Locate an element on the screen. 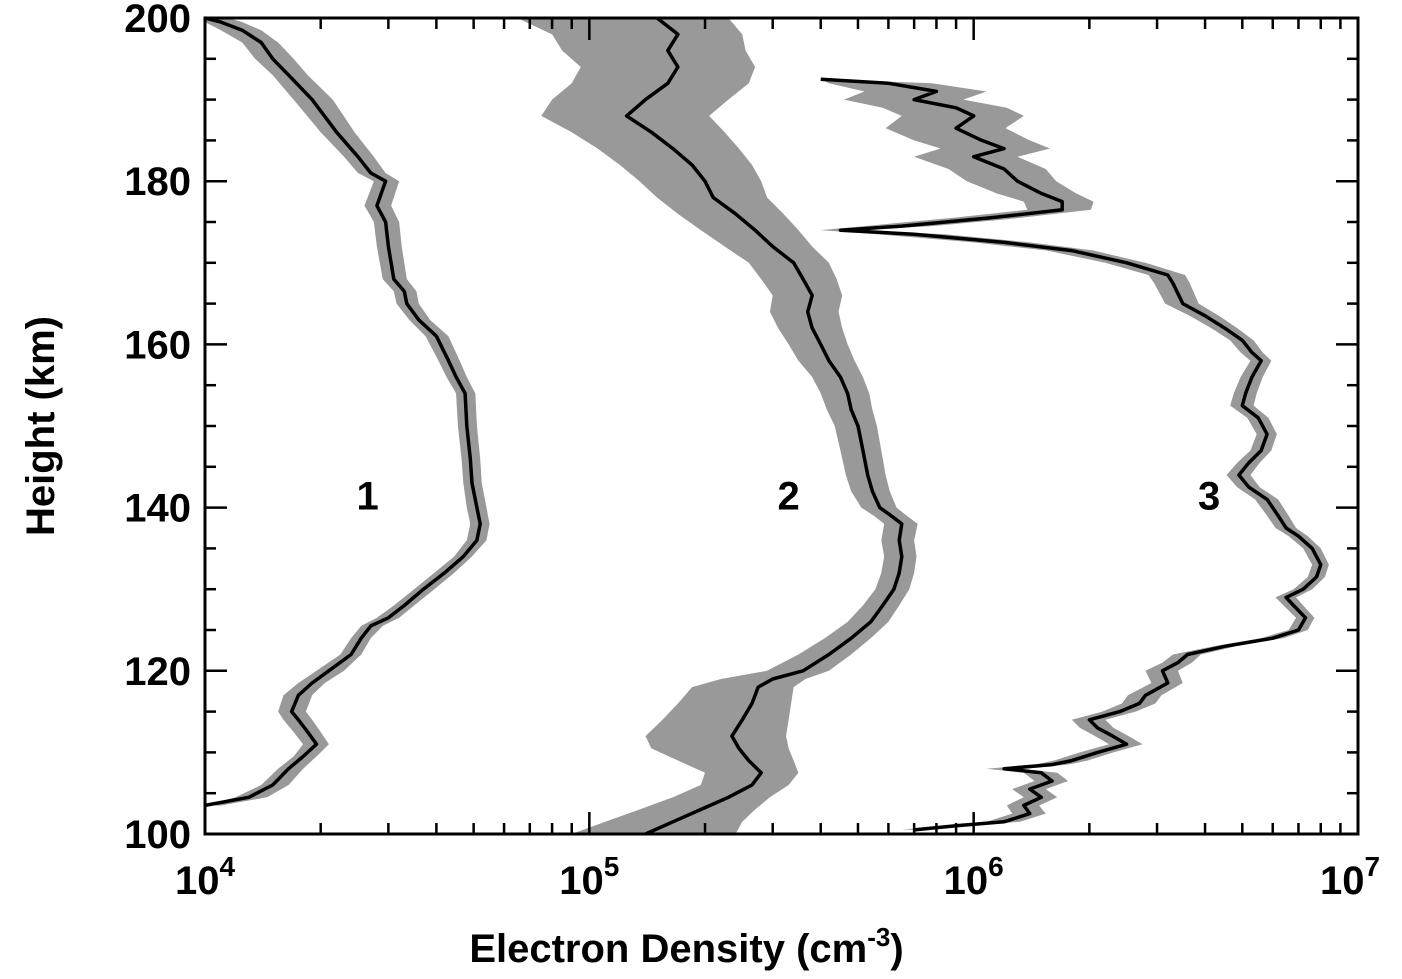 This screenshot has height=979, width=1402. y-tick-label: 180 is located at coordinates (157, 182).